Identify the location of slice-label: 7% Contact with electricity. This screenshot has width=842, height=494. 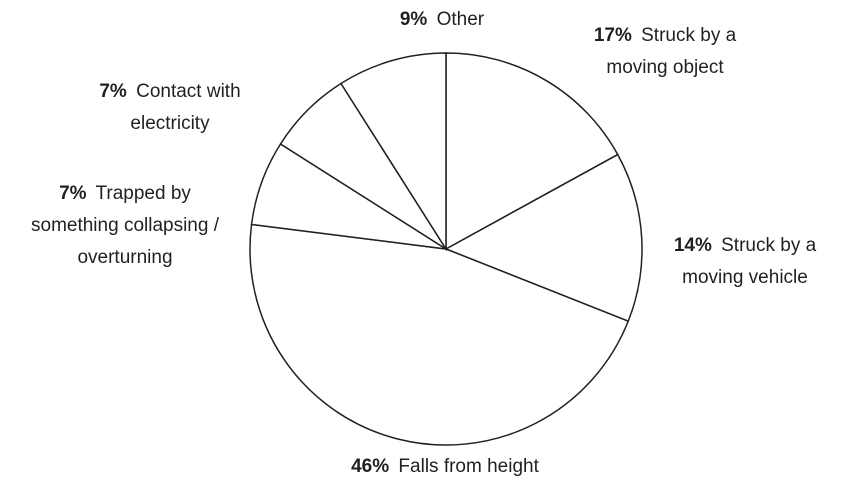
(170, 108).